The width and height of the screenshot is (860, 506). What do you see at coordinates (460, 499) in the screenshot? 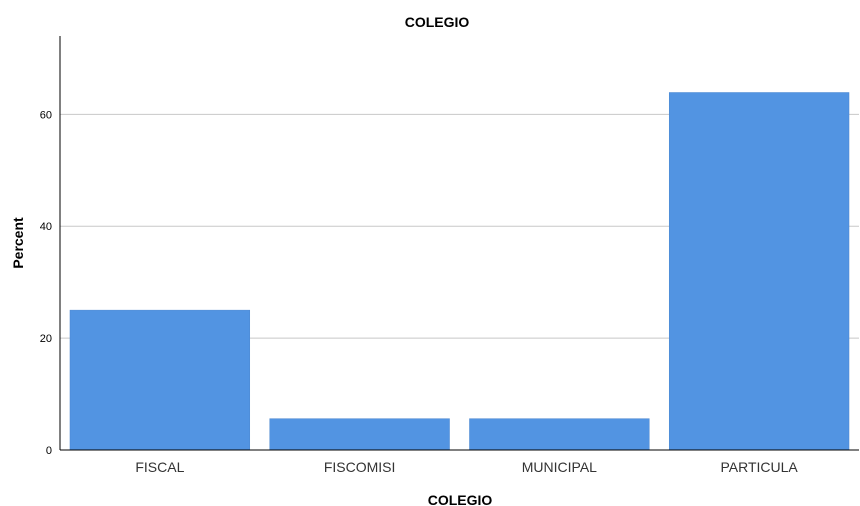
I see `x-axis-label: COLEGIO` at bounding box center [460, 499].